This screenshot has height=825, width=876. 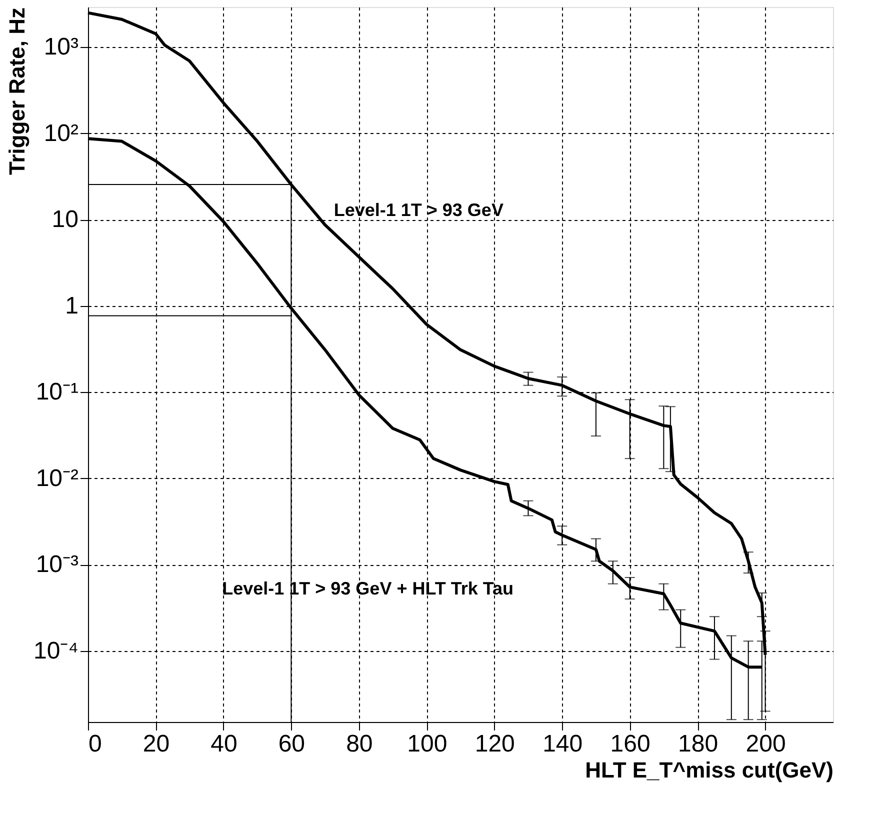 I want to click on x-tick-label: 60, so click(x=292, y=744).